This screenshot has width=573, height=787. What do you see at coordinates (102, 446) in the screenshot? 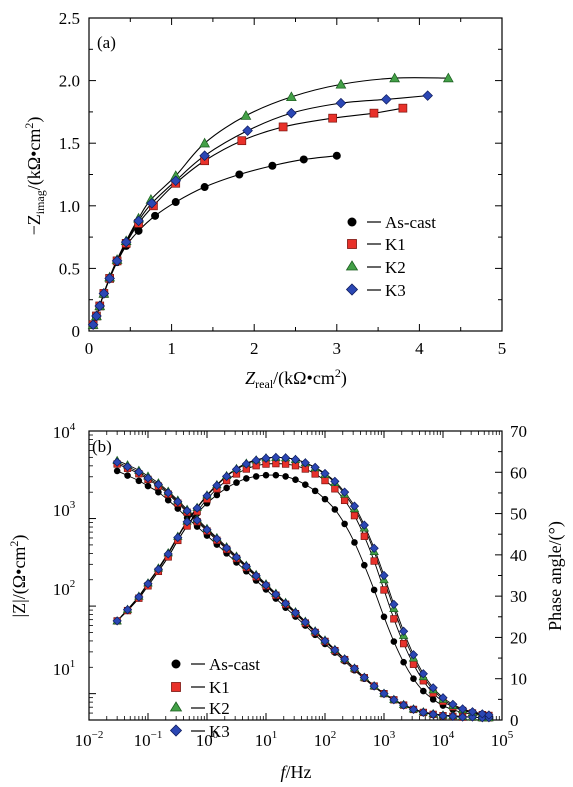
I see `panel-b-label: (b)` at bounding box center [102, 446].